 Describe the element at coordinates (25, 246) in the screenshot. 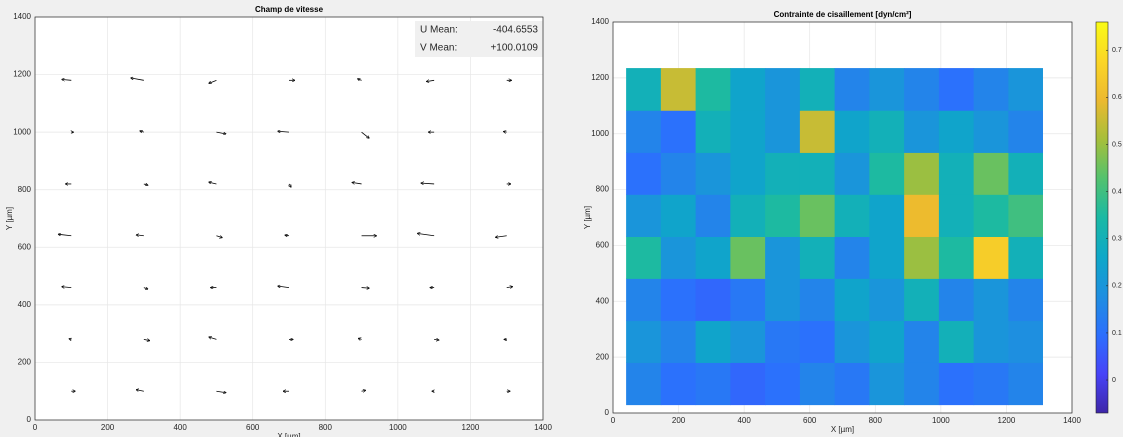

I see `y-tick-label: 600` at that location.